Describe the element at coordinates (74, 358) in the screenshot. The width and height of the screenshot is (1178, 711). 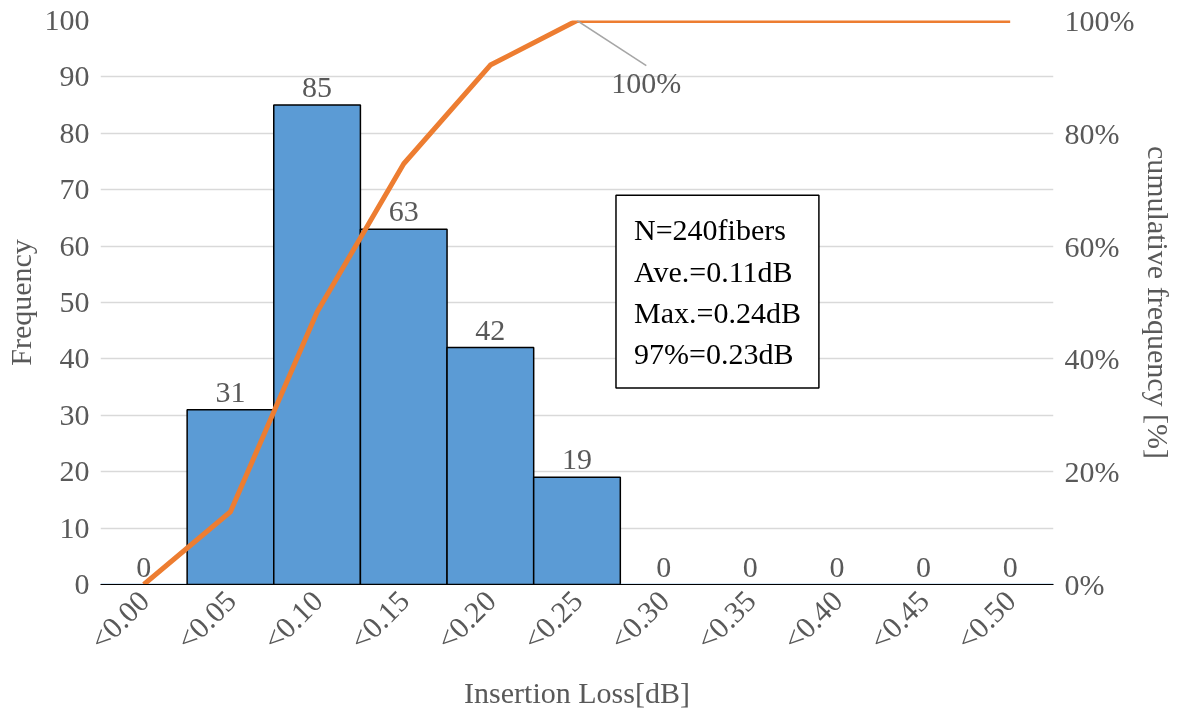
I see `y-tick-label: 40` at that location.